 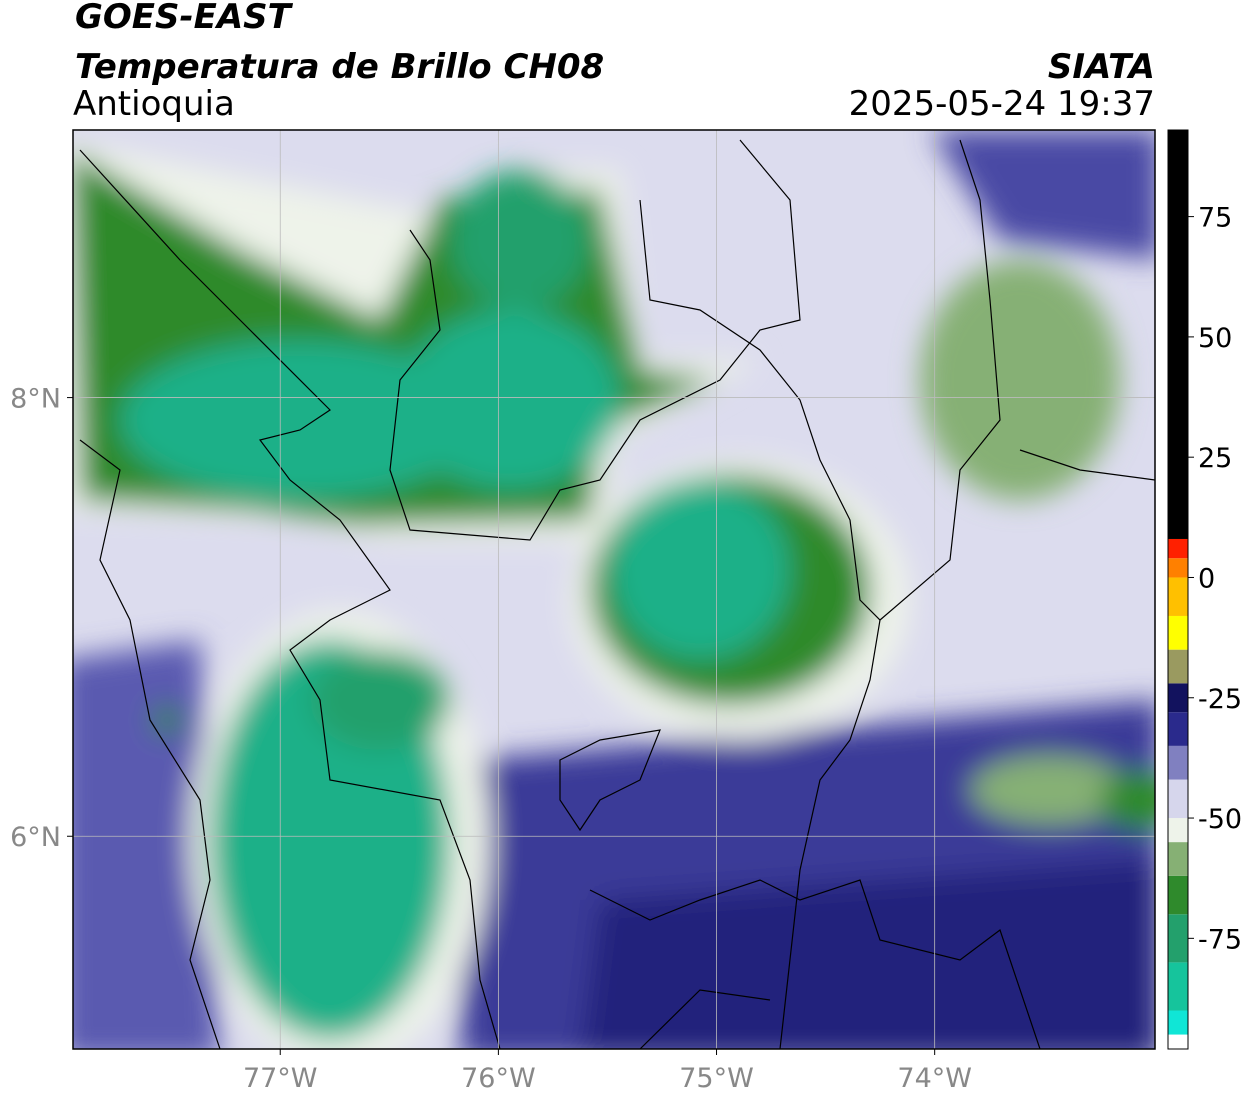 What do you see at coordinates (184, 18) in the screenshot?
I see `title: GOES-EAST` at bounding box center [184, 18].